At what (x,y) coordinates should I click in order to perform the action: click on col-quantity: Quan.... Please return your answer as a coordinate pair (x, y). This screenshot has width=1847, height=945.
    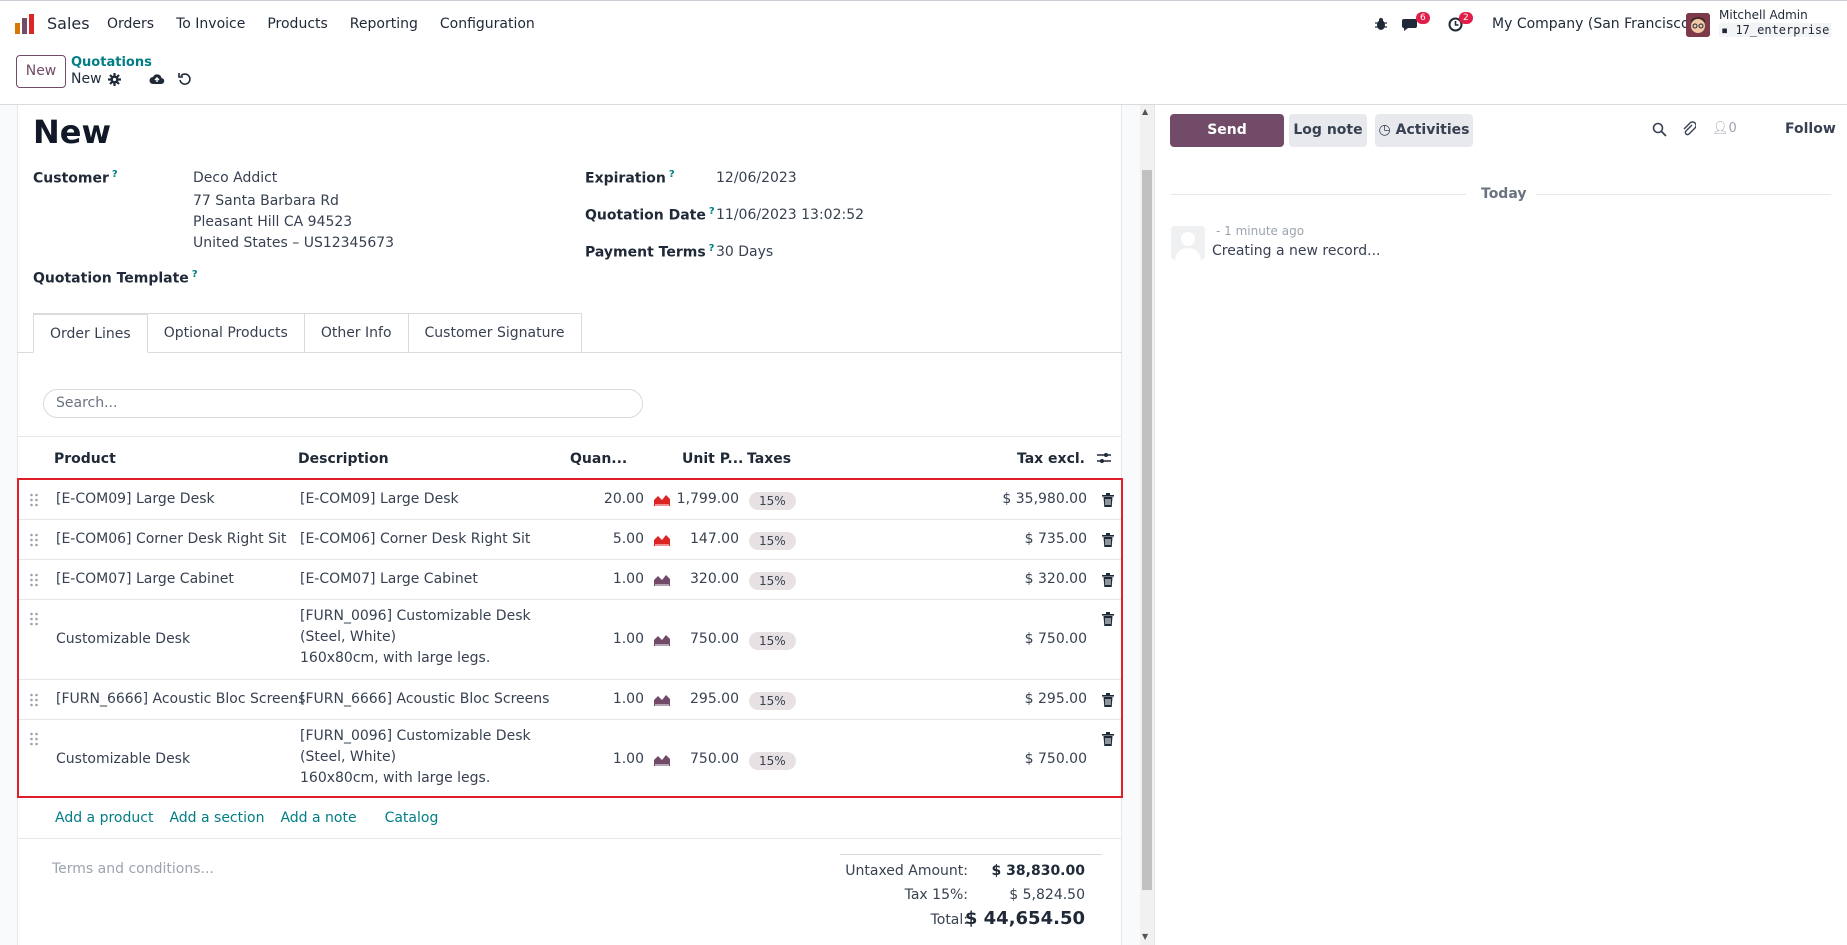
    Looking at the image, I should click on (599, 459).